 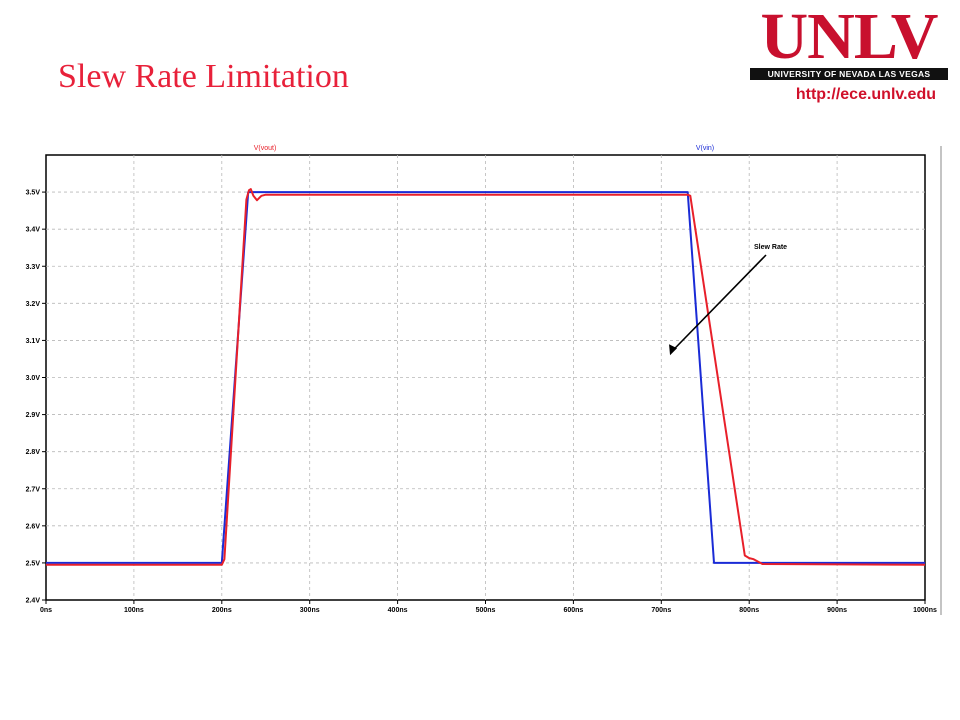 What do you see at coordinates (222, 610) in the screenshot?
I see `x-tick-label: 200ns` at bounding box center [222, 610].